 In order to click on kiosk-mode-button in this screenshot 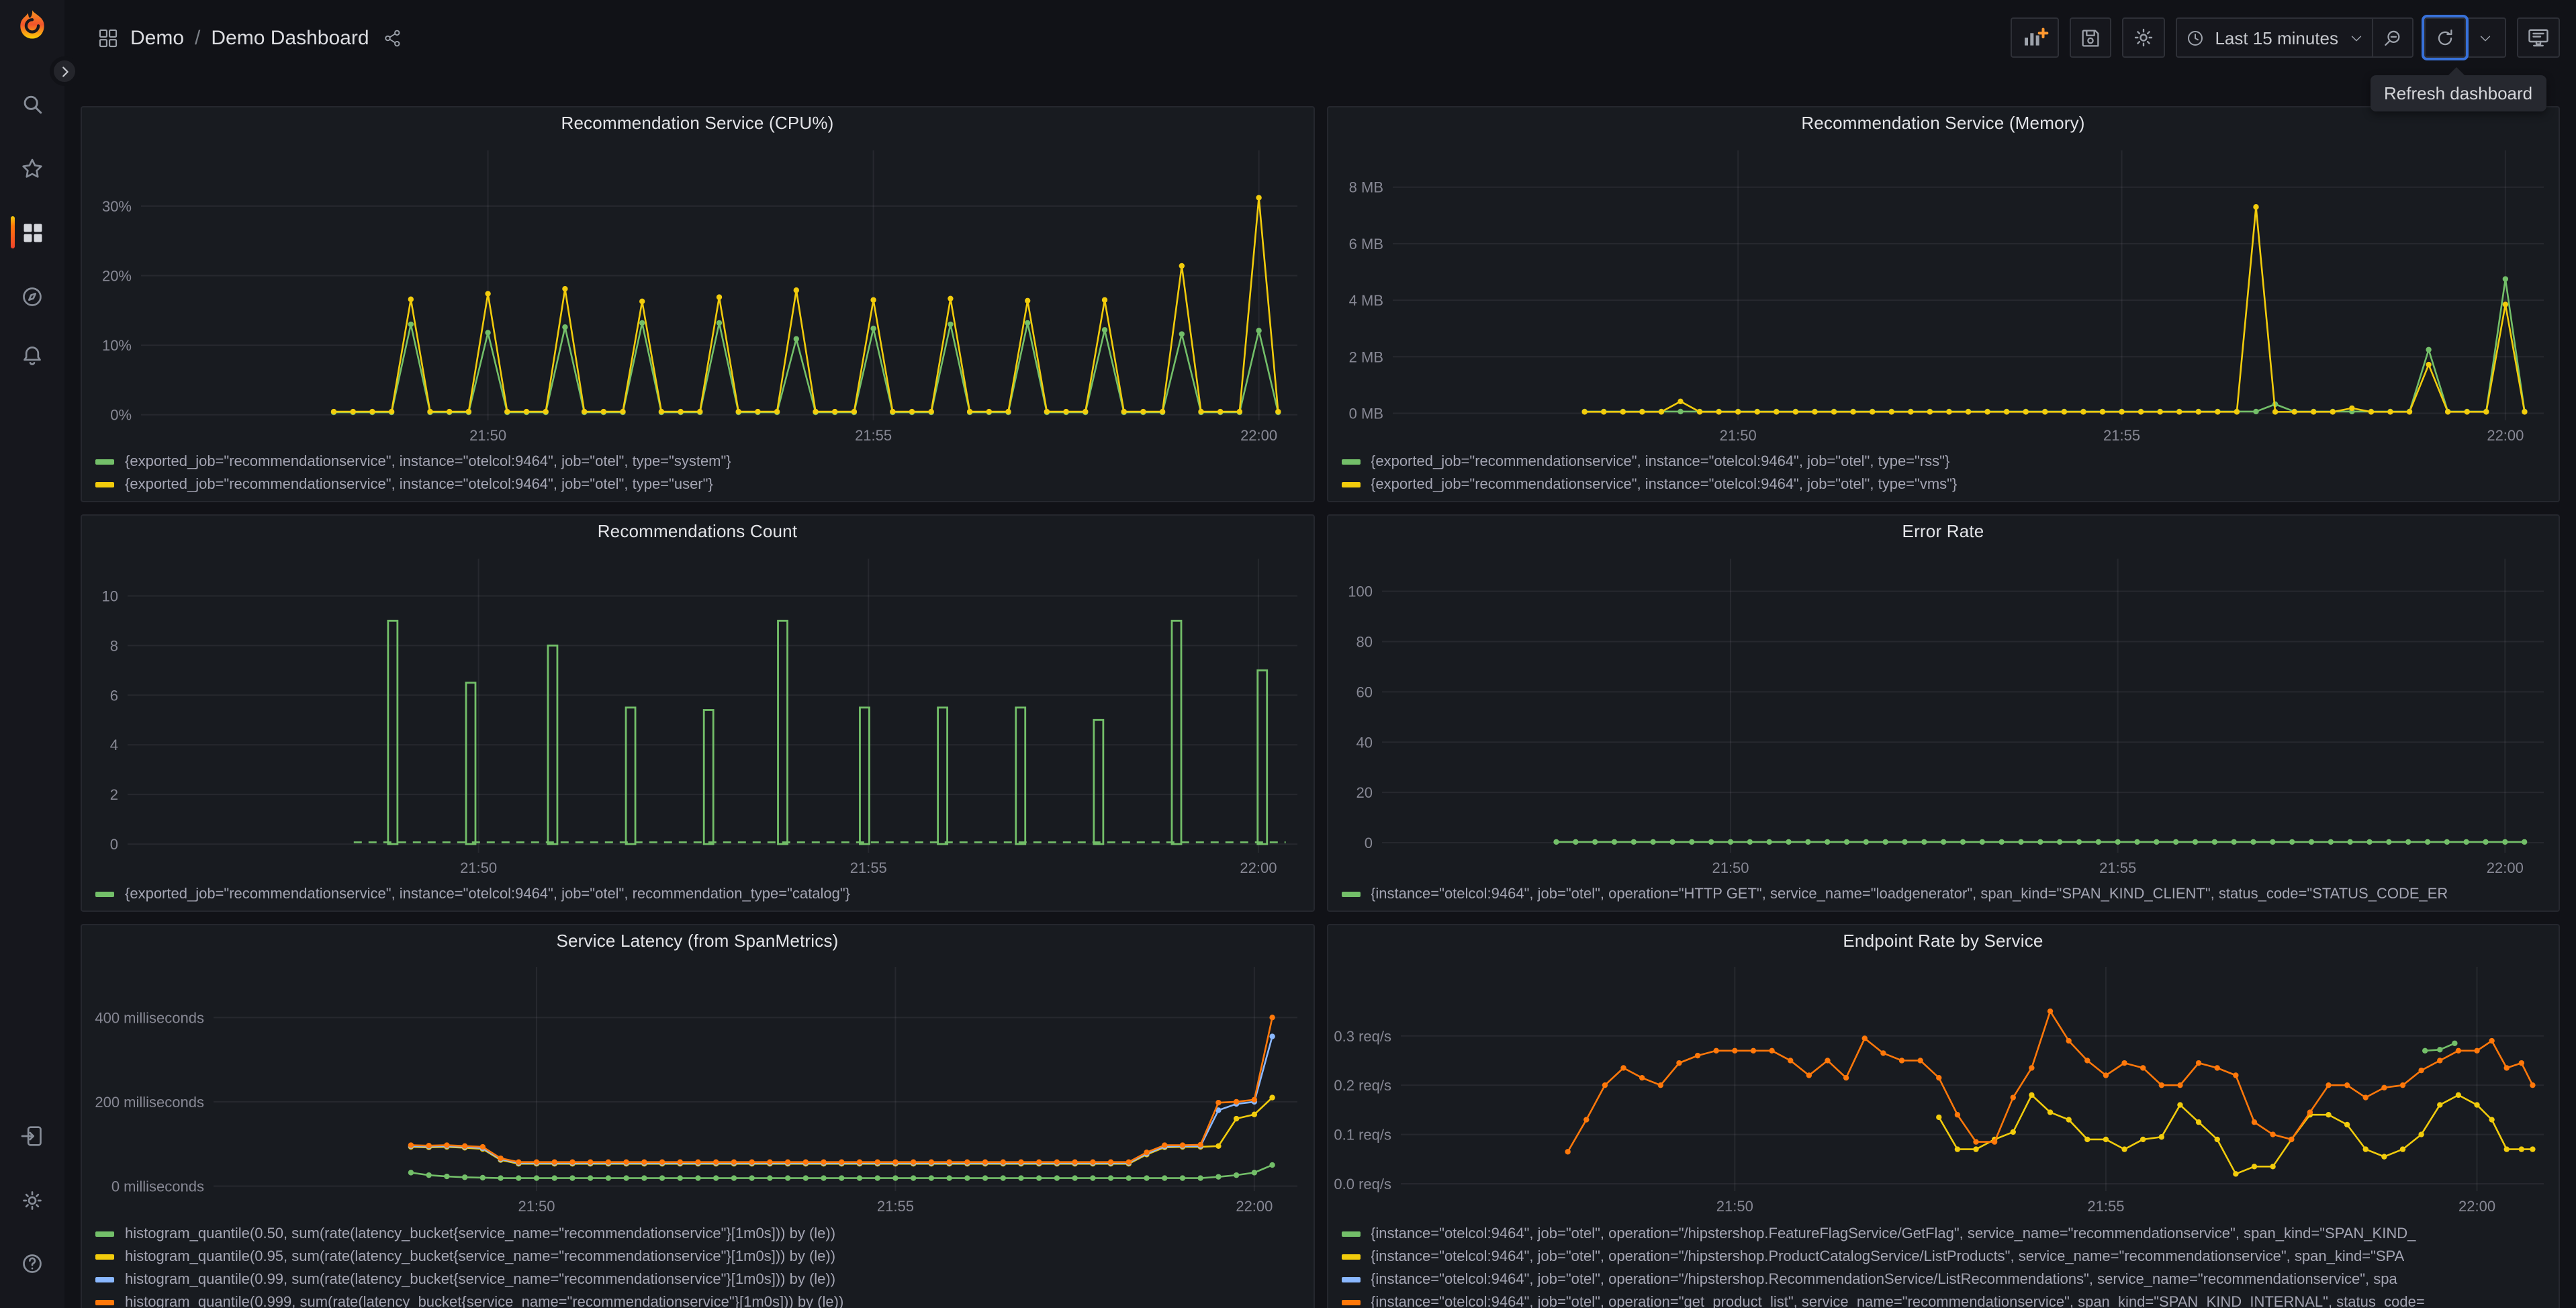, I will do `click(2538, 38)`.